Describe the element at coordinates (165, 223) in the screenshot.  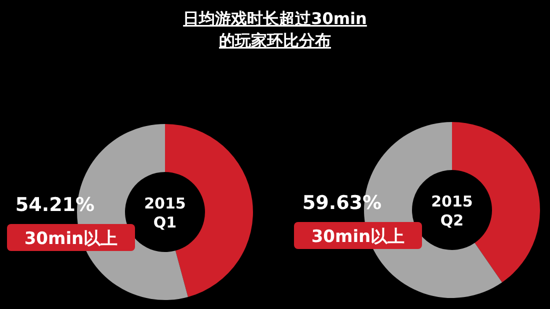
I see `text: Q1` at that location.